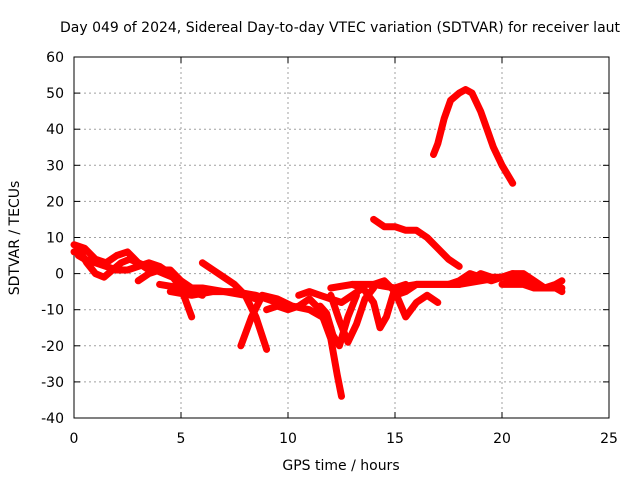  I want to click on y-axis-label: SDTVAR / TECUs, so click(15, 238).